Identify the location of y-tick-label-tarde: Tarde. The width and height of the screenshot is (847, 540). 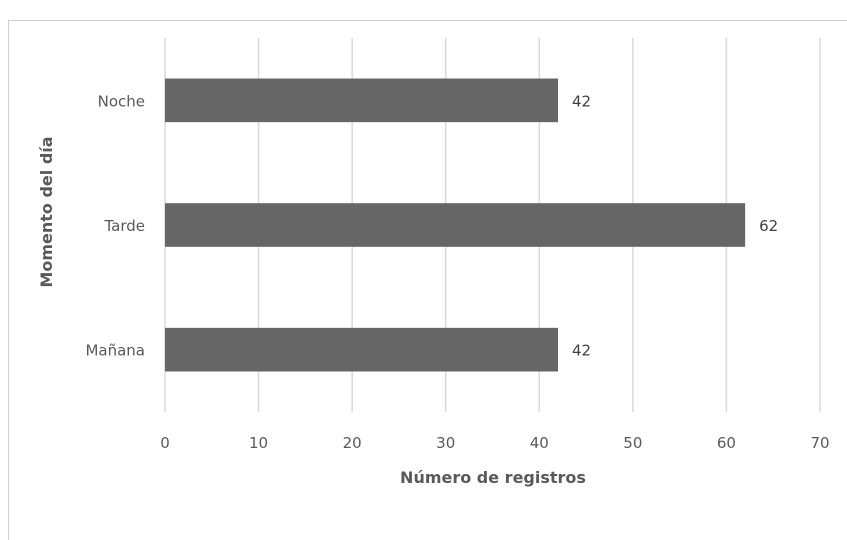
(124, 226).